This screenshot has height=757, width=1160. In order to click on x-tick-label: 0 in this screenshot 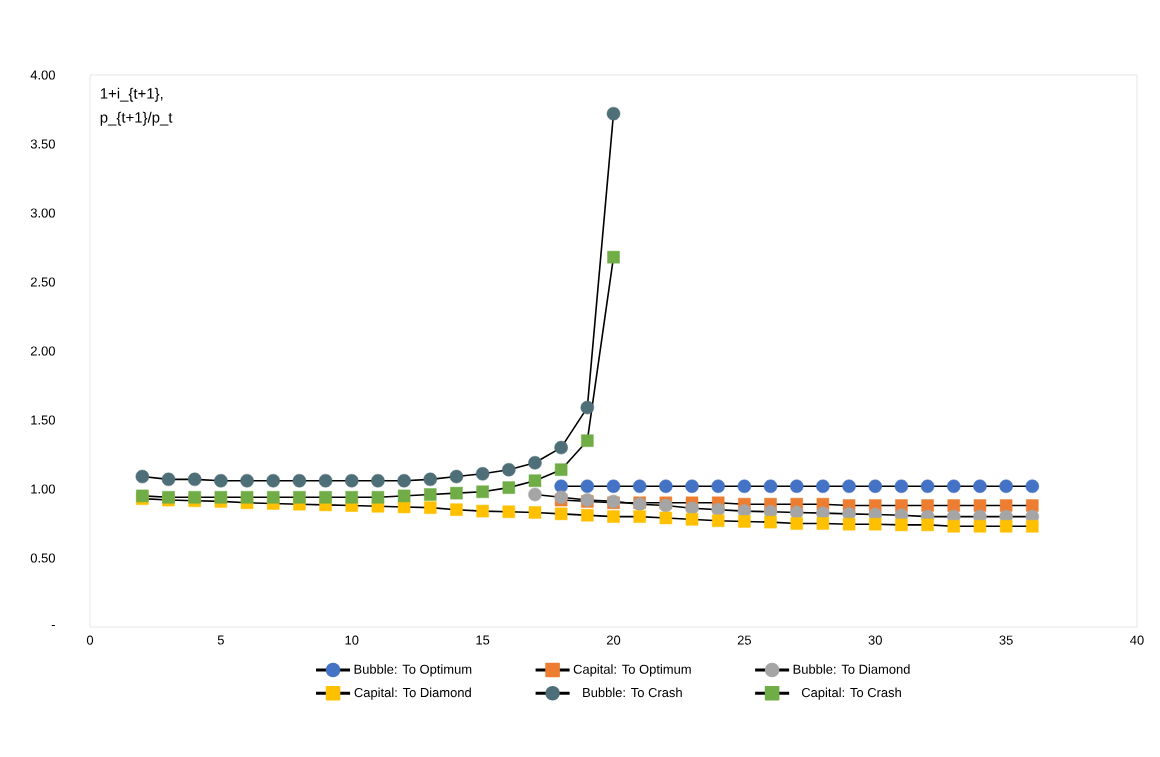, I will do `click(90, 640)`.